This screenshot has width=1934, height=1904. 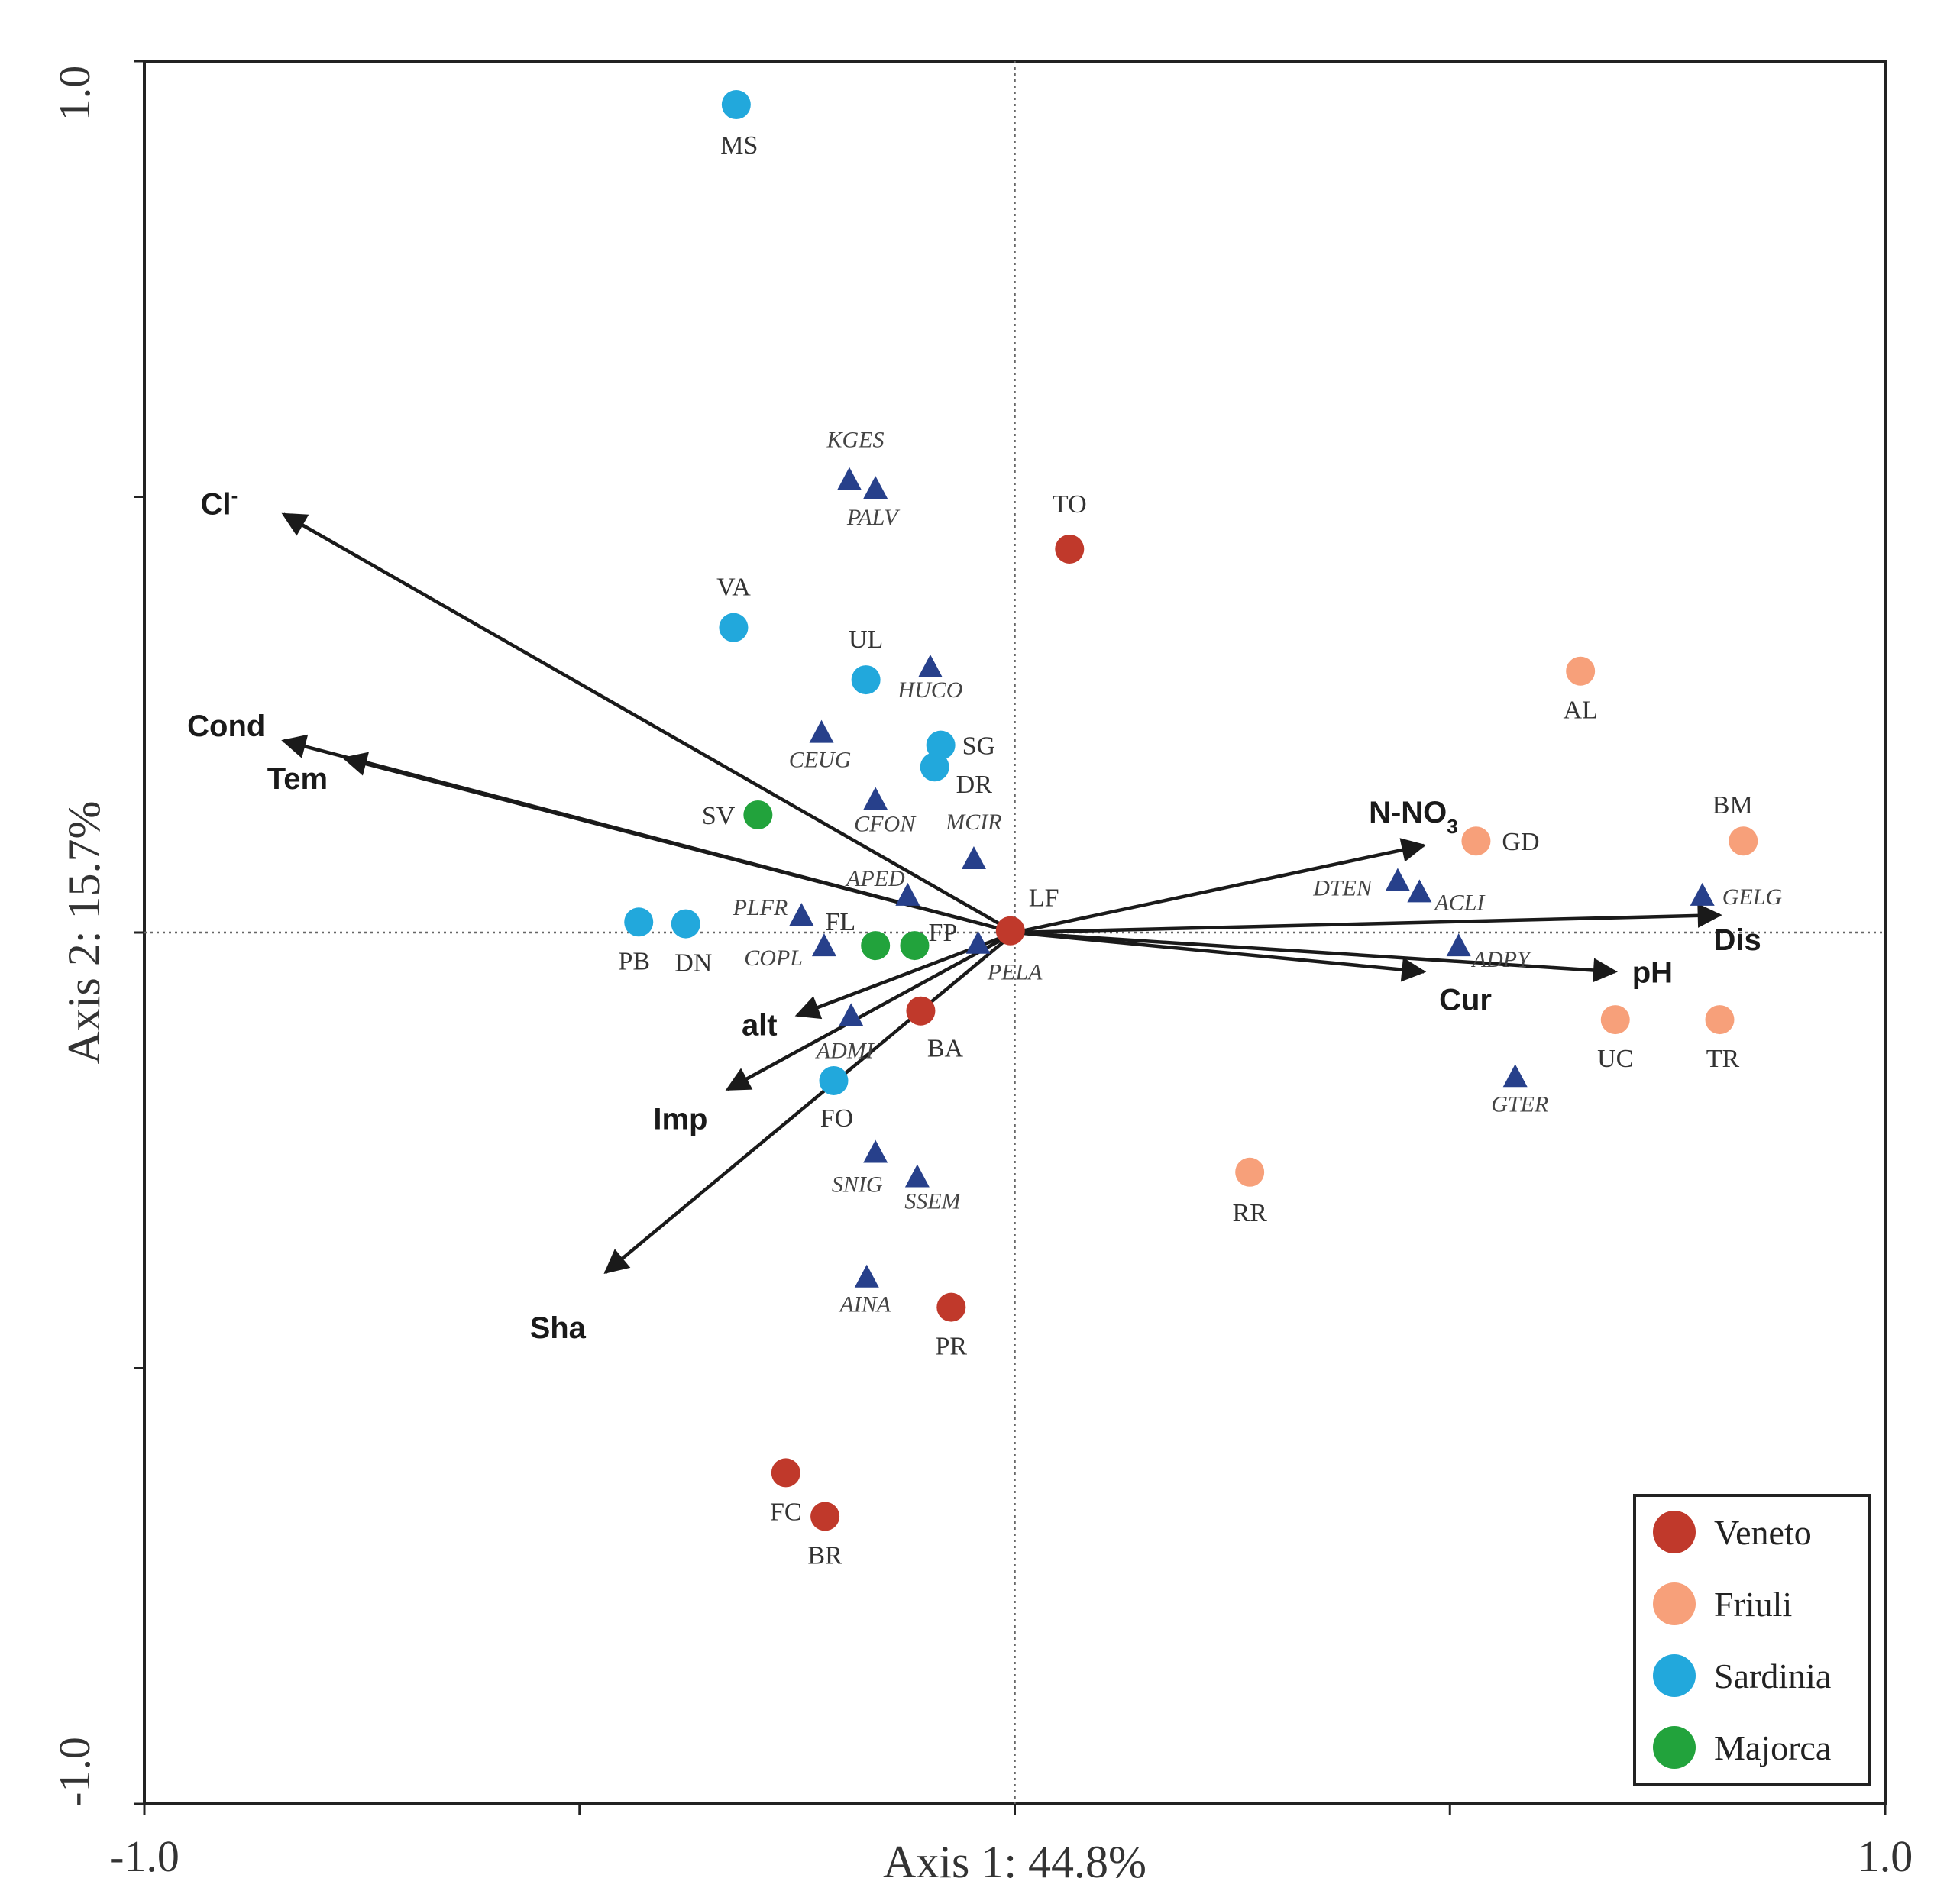 I want to click on site-marker-va, so click(x=734, y=628).